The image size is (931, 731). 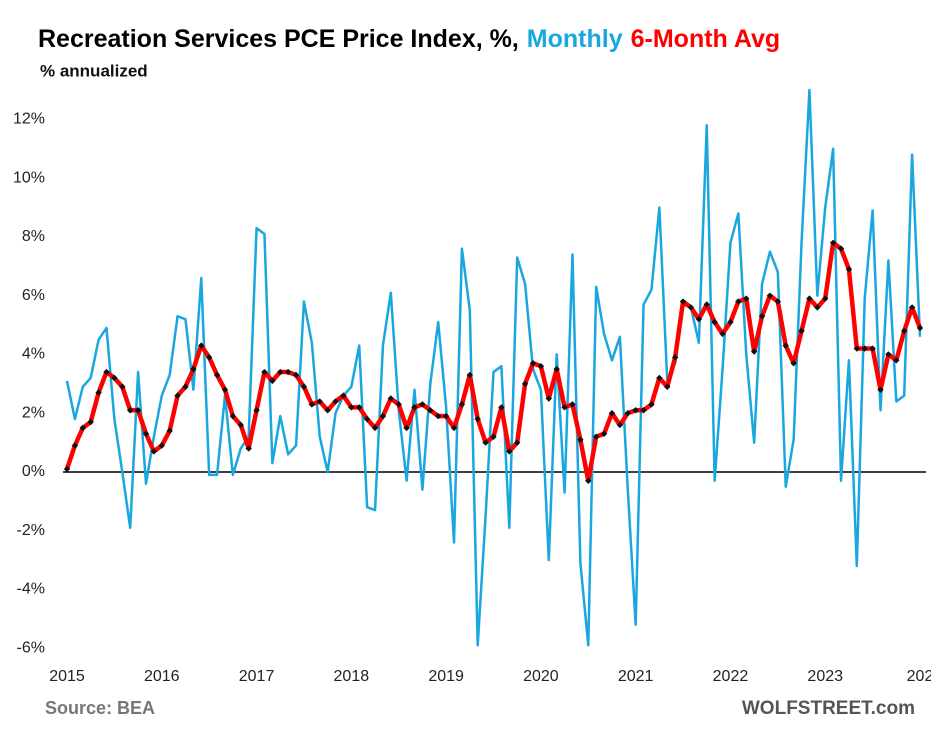 I want to click on y-tick-label: -6%, so click(x=31, y=647).